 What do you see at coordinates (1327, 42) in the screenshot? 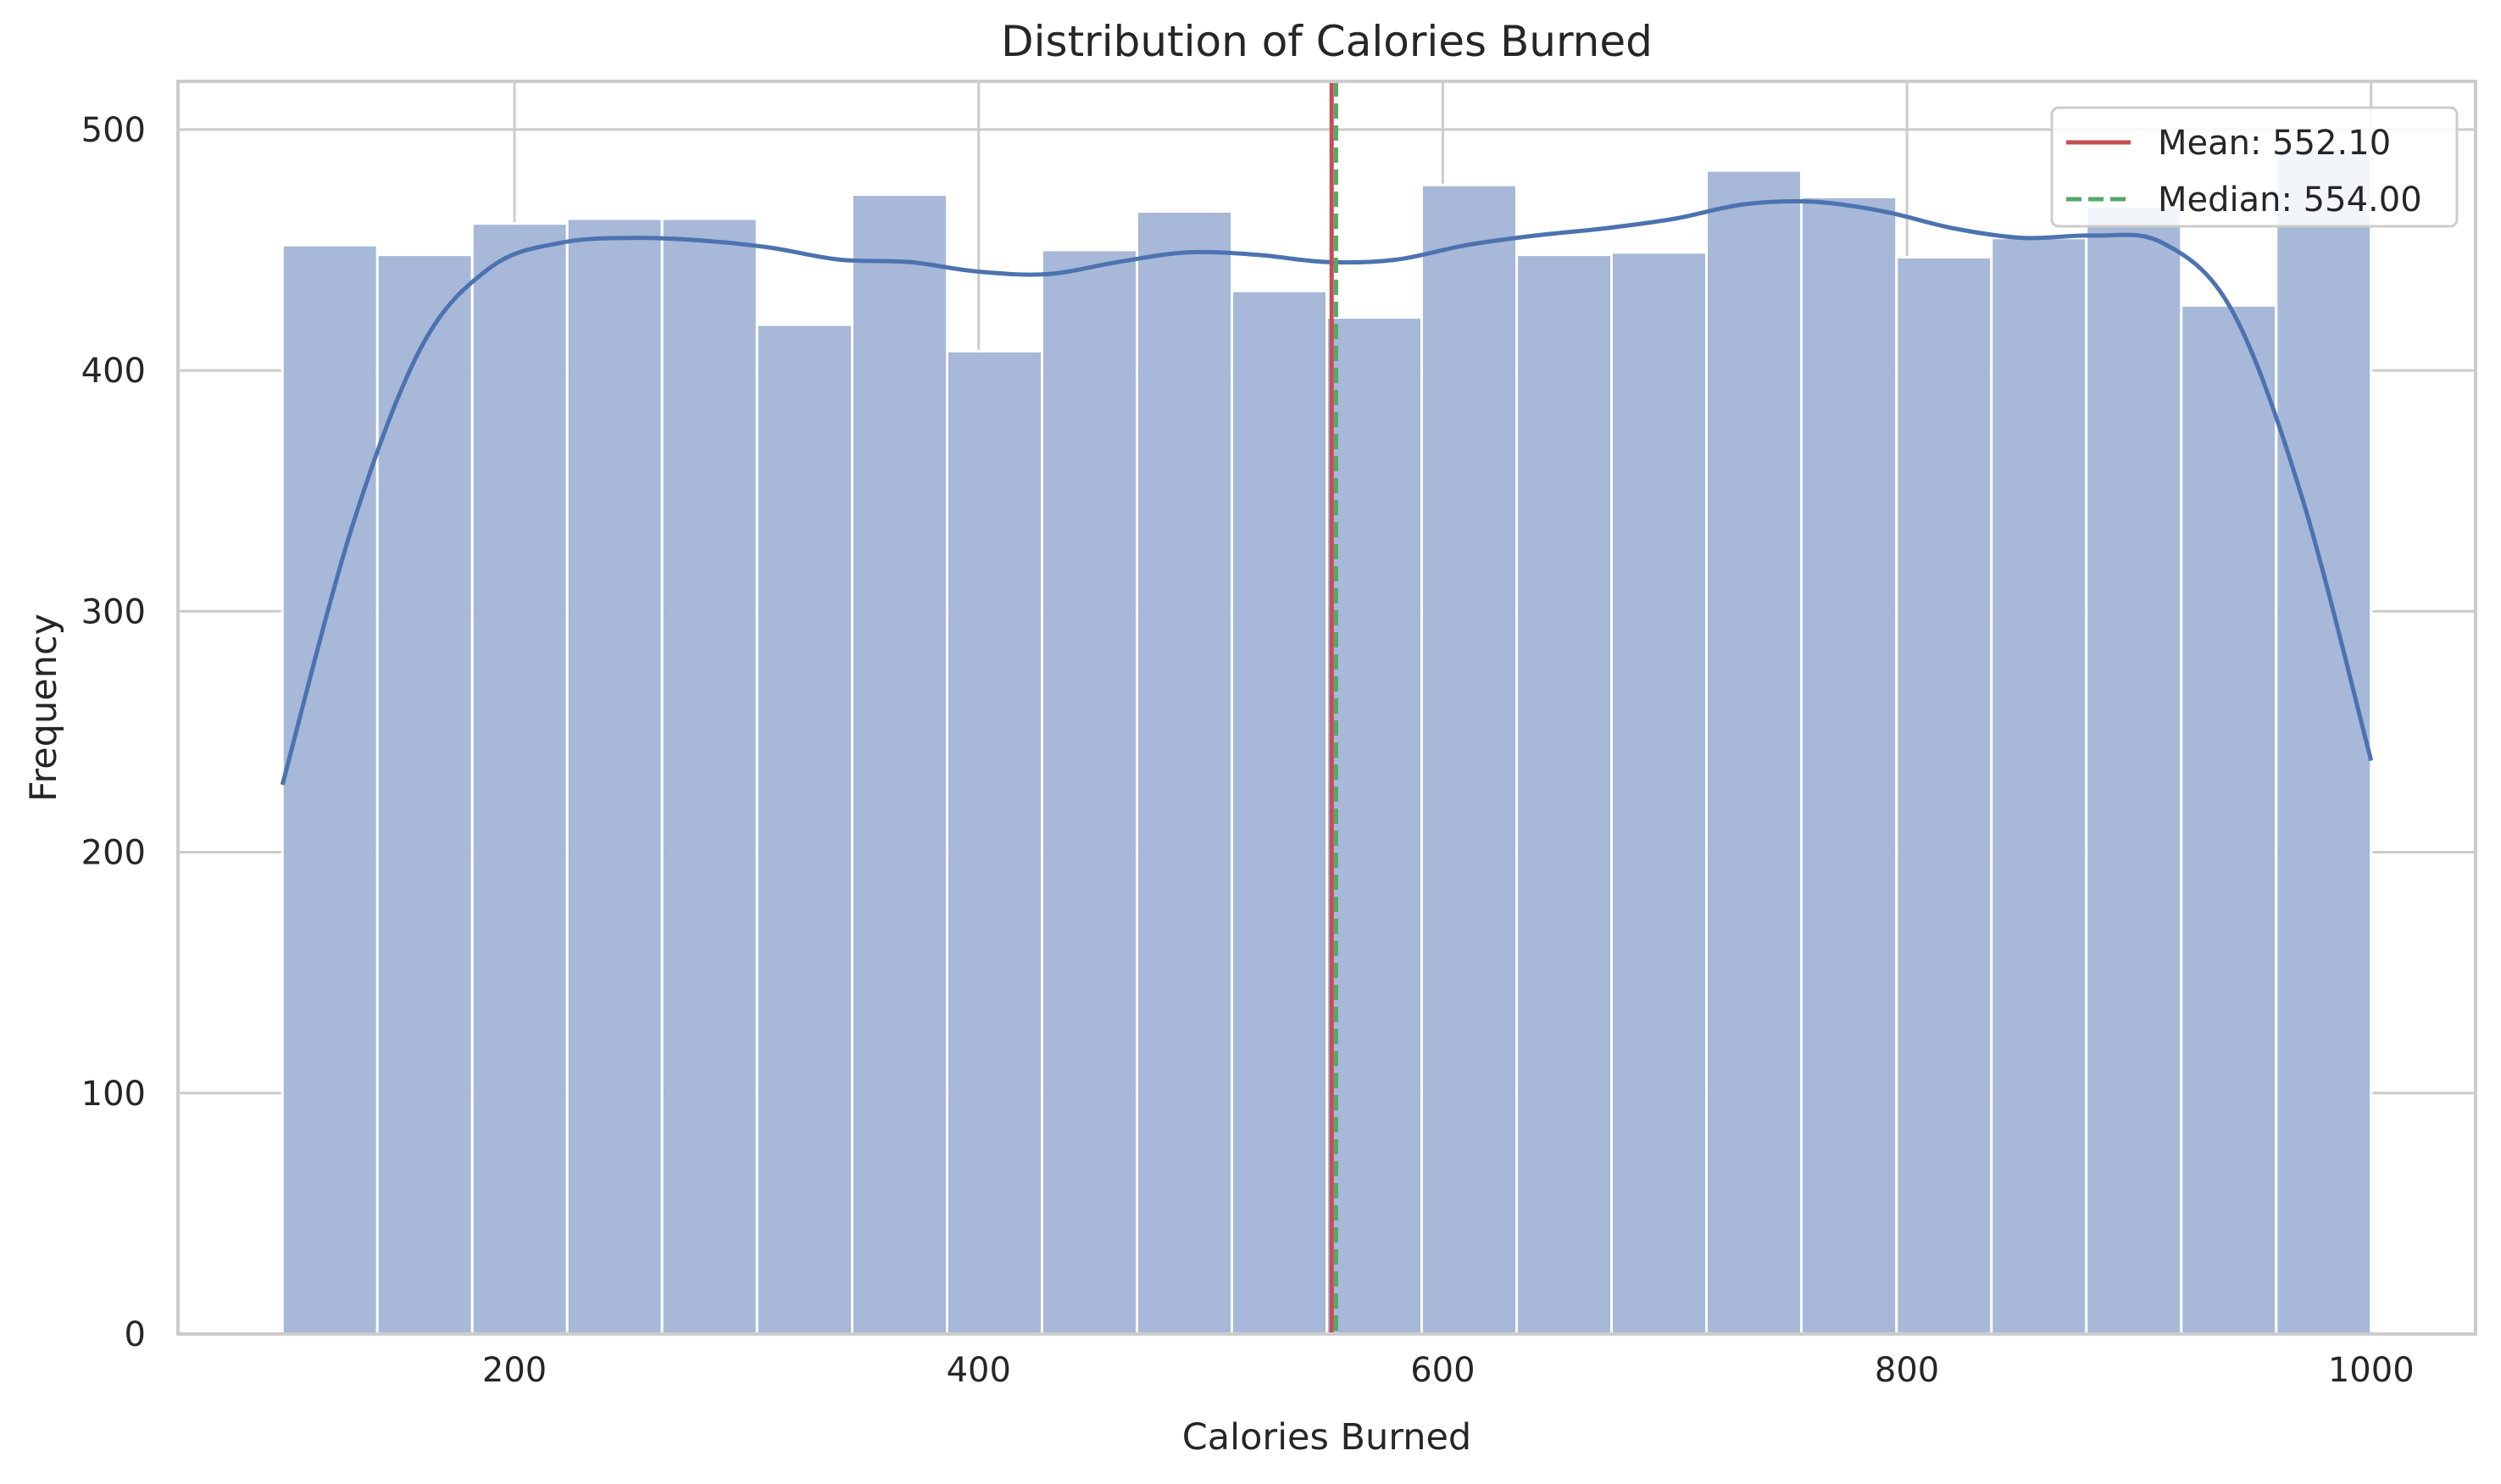
I see `chart-title: Distribution of Calories Burned` at bounding box center [1327, 42].